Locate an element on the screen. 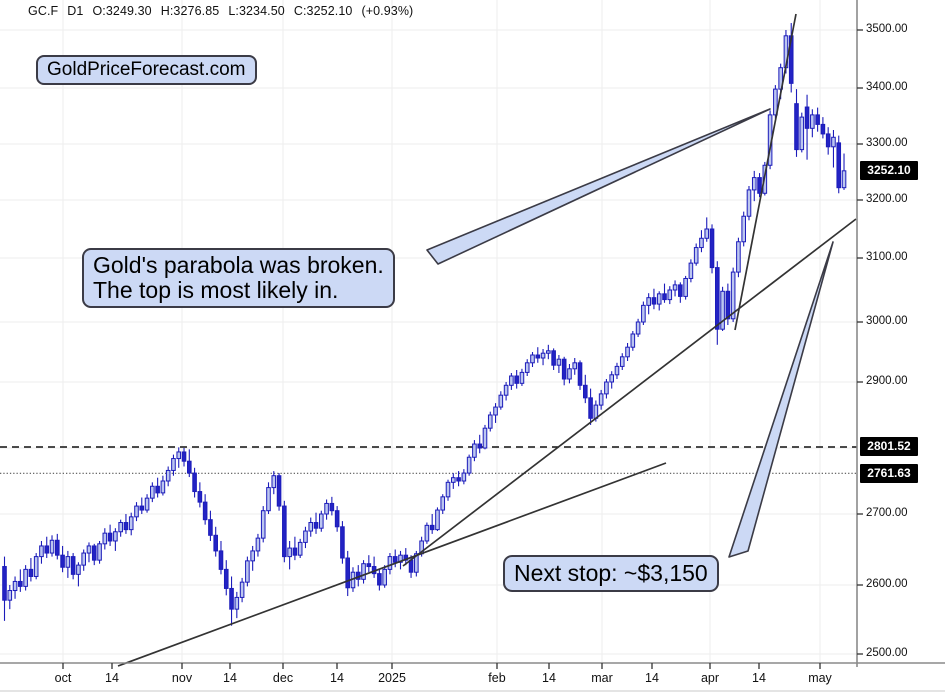 This screenshot has height=694, width=945. time-tick-label: dec is located at coordinates (283, 678).